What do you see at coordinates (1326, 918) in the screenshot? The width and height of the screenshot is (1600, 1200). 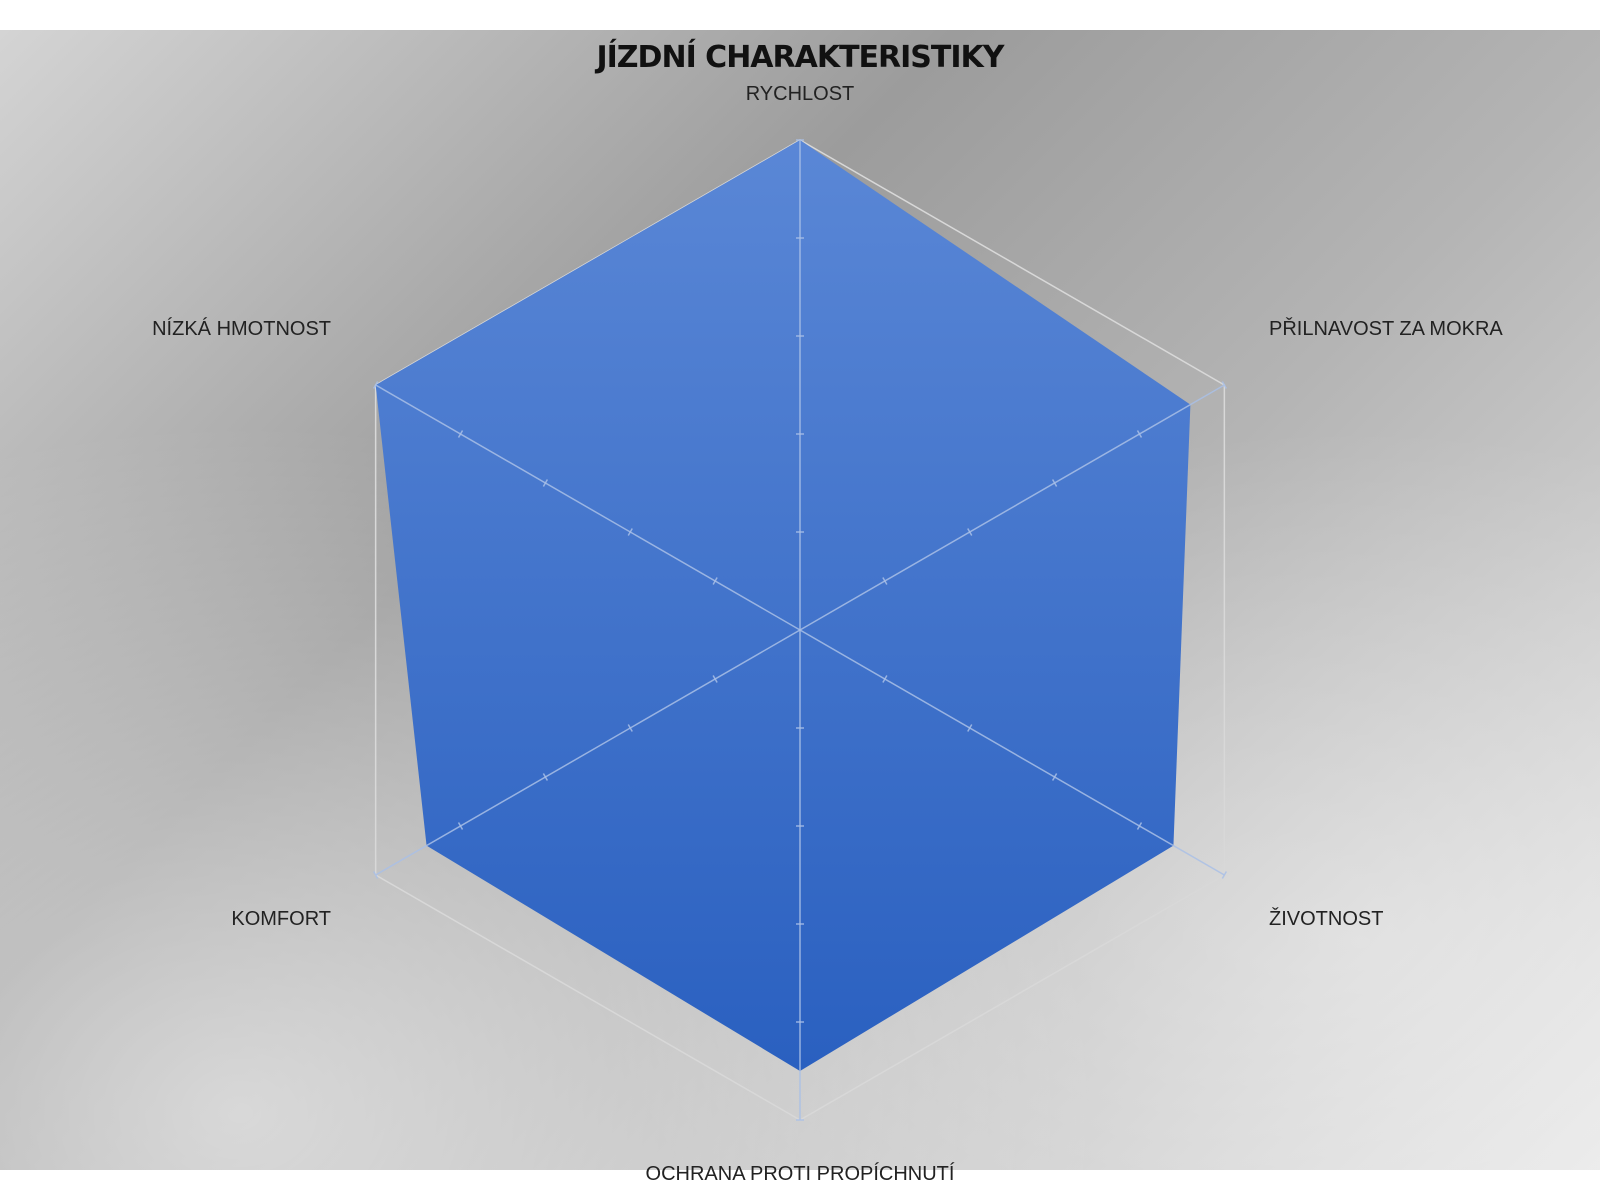 I see `axis-label-2: ŽIVOTNOST` at bounding box center [1326, 918].